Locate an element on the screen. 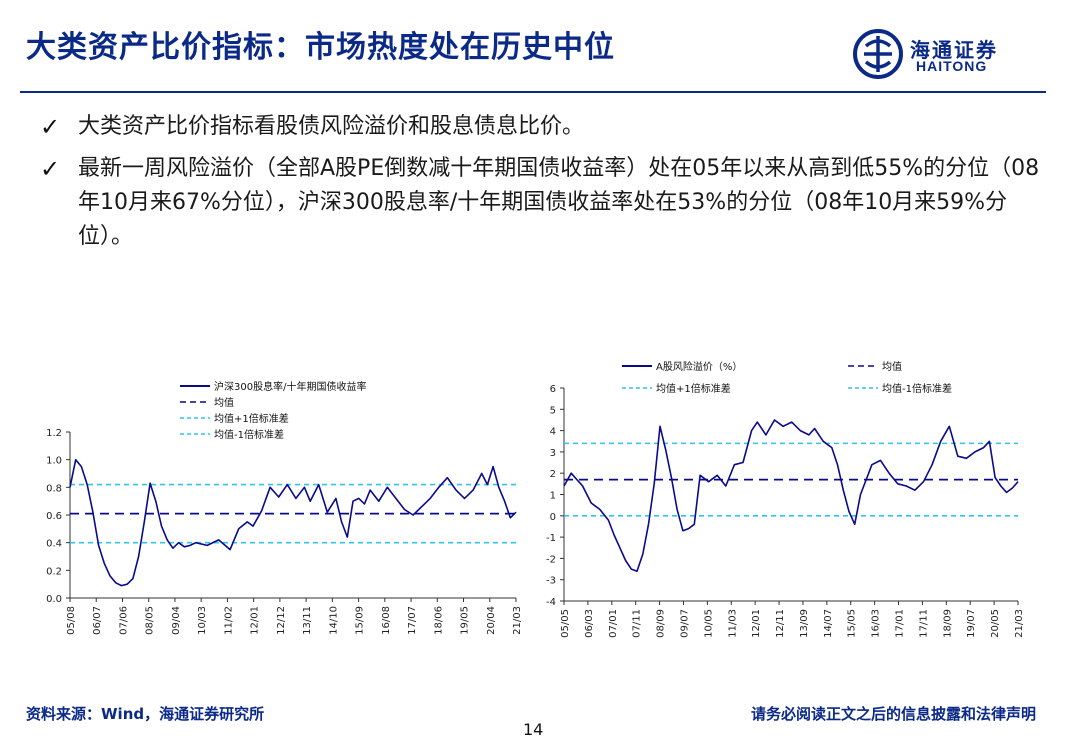 This screenshot has width=1080, height=746. bullet-text: 大类资产比价指标看股债风险溢价和股息债息比价。 is located at coordinates (331, 126).